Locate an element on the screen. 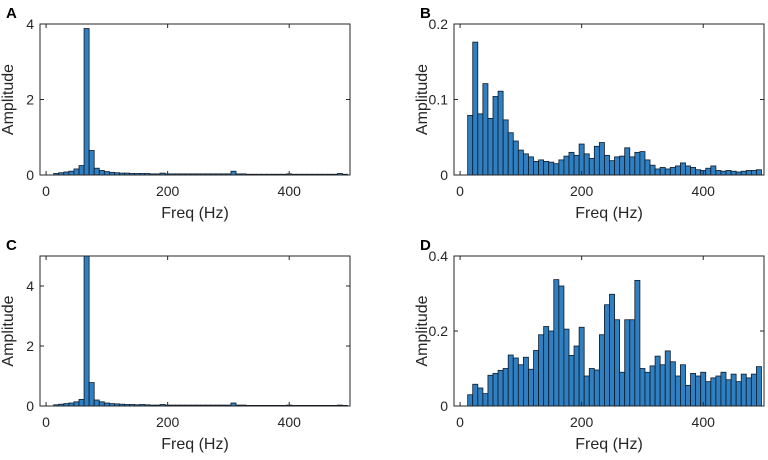  y-tick-label-d-0.4: 0.4 is located at coordinates (439, 256).